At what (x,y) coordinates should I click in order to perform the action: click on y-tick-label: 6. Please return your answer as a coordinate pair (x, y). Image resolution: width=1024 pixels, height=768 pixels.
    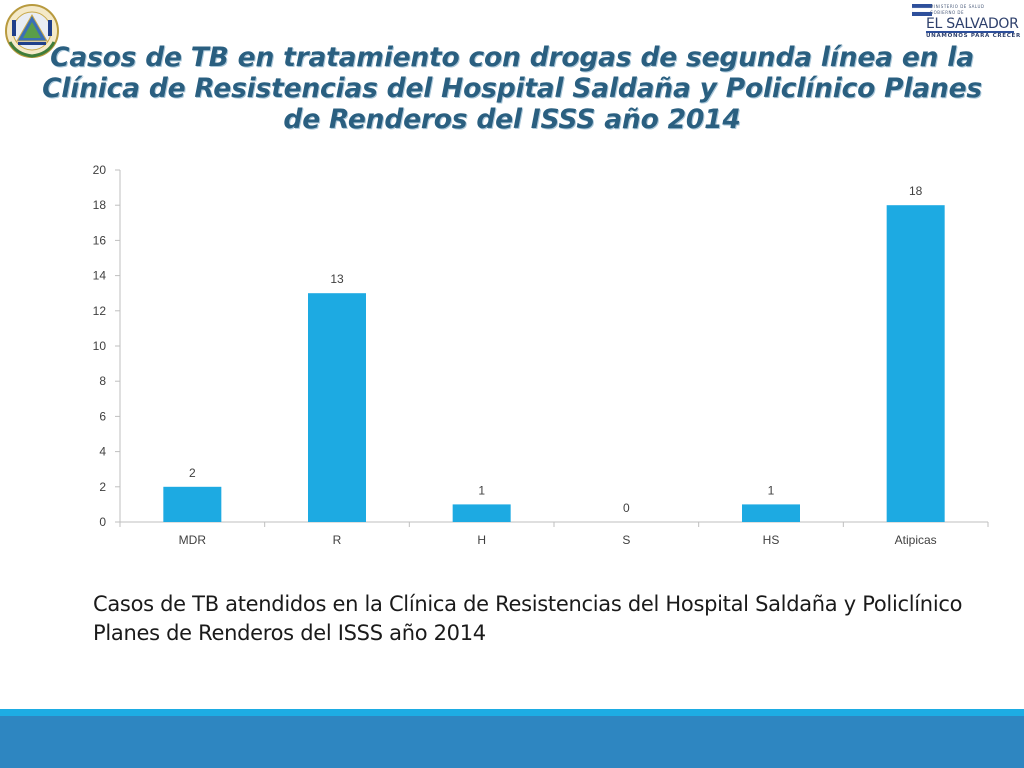
    Looking at the image, I should click on (102, 416).